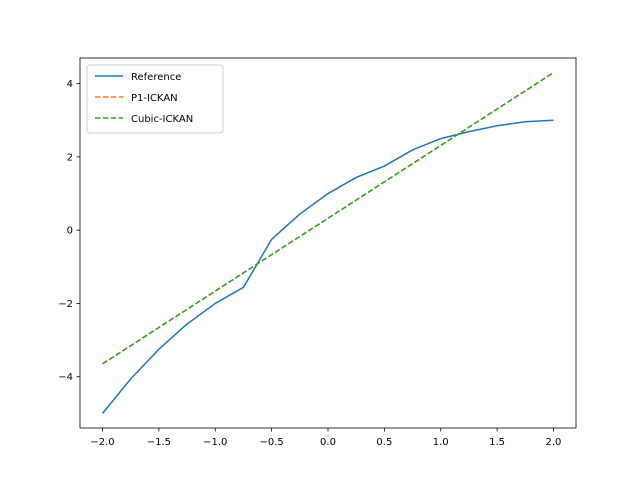  I want to click on x-tick-label: 1.5, so click(497, 442).